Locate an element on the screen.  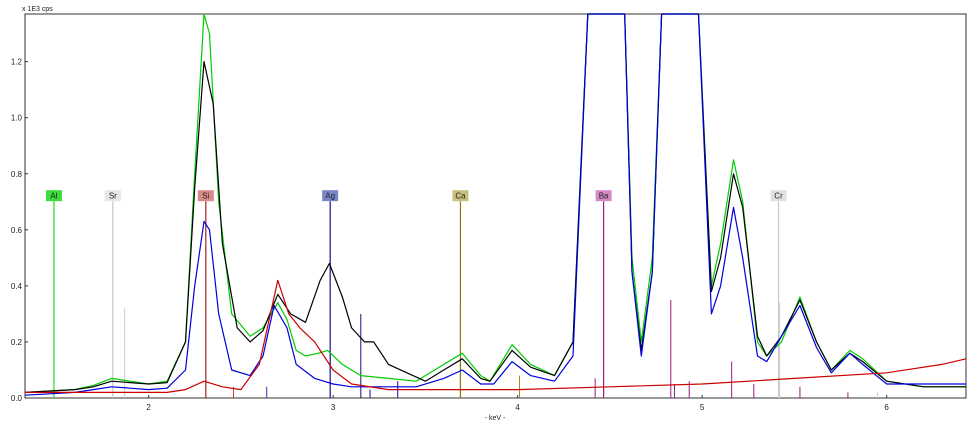
x-tick-label: 5 is located at coordinates (702, 407).